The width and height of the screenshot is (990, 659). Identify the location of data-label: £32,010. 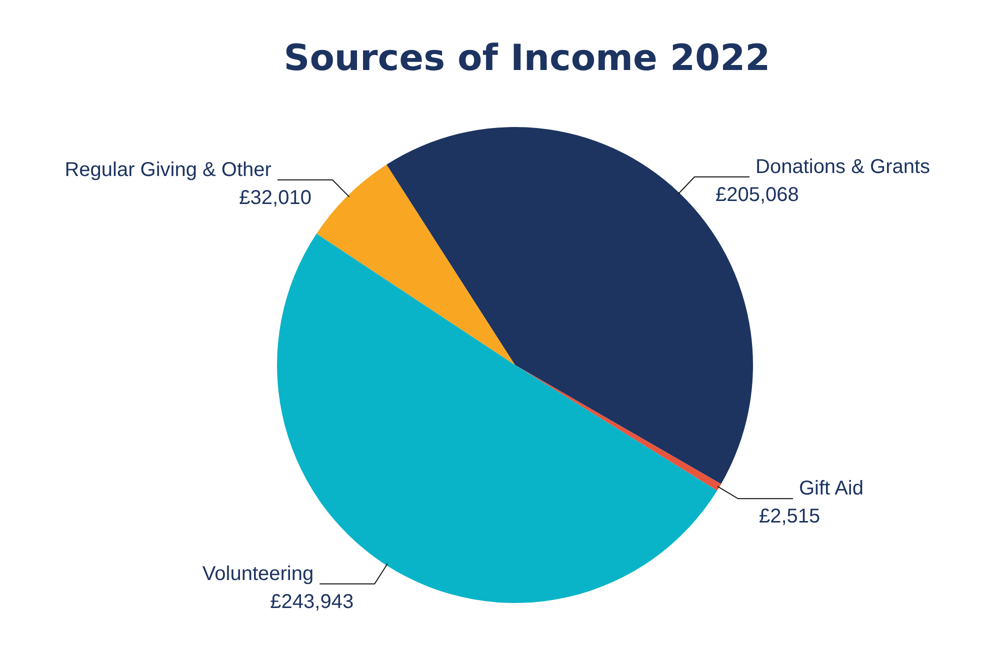
(275, 197).